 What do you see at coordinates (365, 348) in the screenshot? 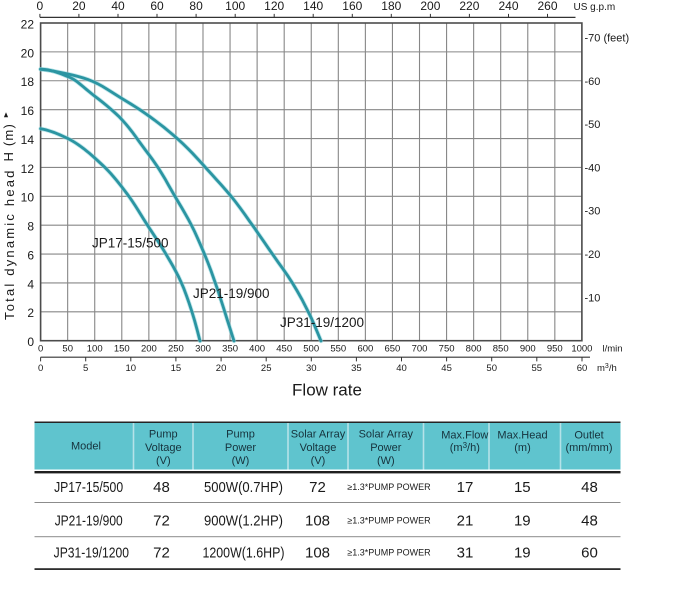
I see `svg-text: 600` at bounding box center [365, 348].